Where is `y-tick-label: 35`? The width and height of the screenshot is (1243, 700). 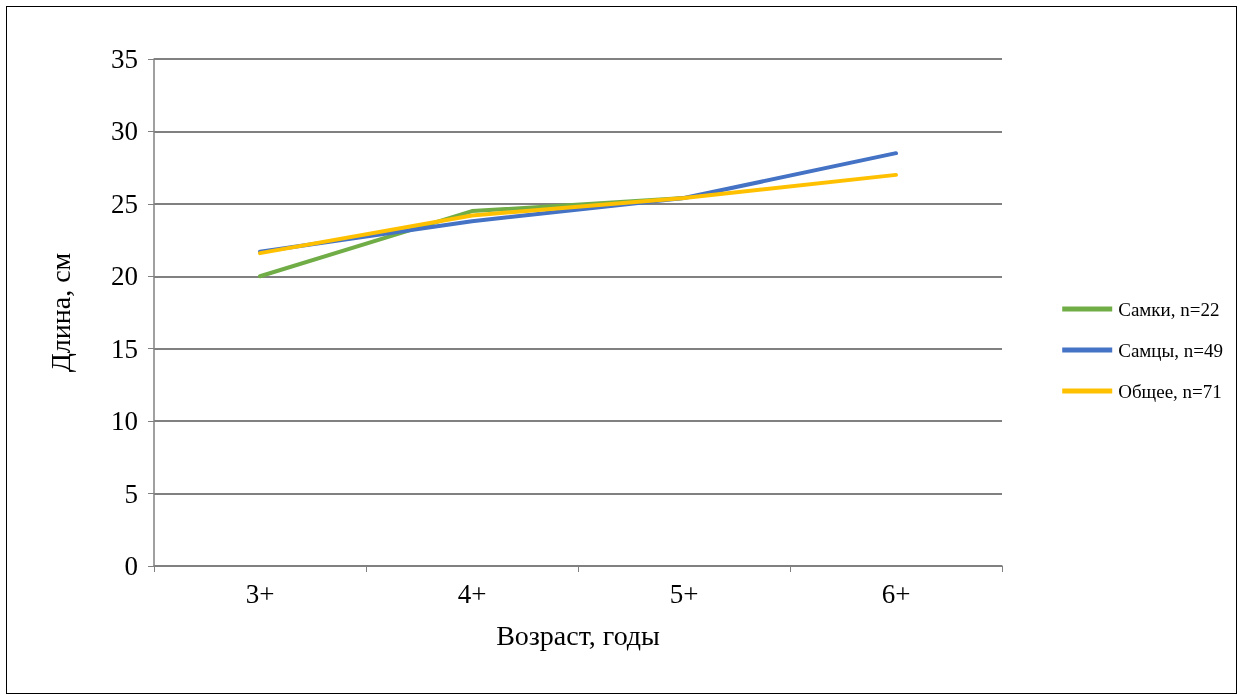 y-tick-label: 35 is located at coordinates (124, 59).